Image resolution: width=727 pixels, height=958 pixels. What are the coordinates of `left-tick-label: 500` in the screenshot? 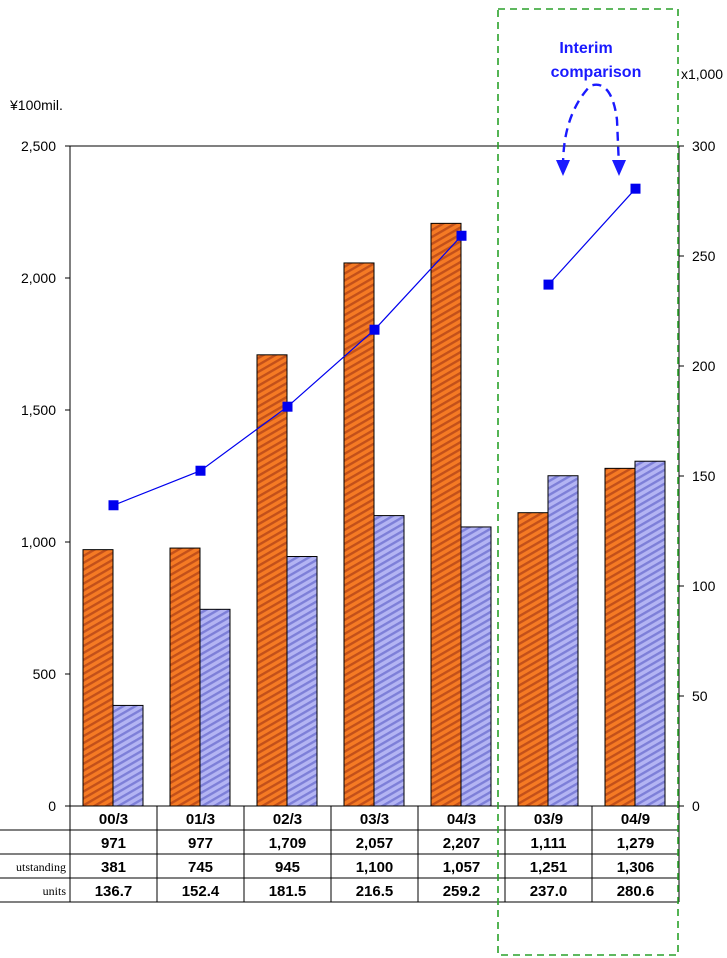 It's located at (45, 674).